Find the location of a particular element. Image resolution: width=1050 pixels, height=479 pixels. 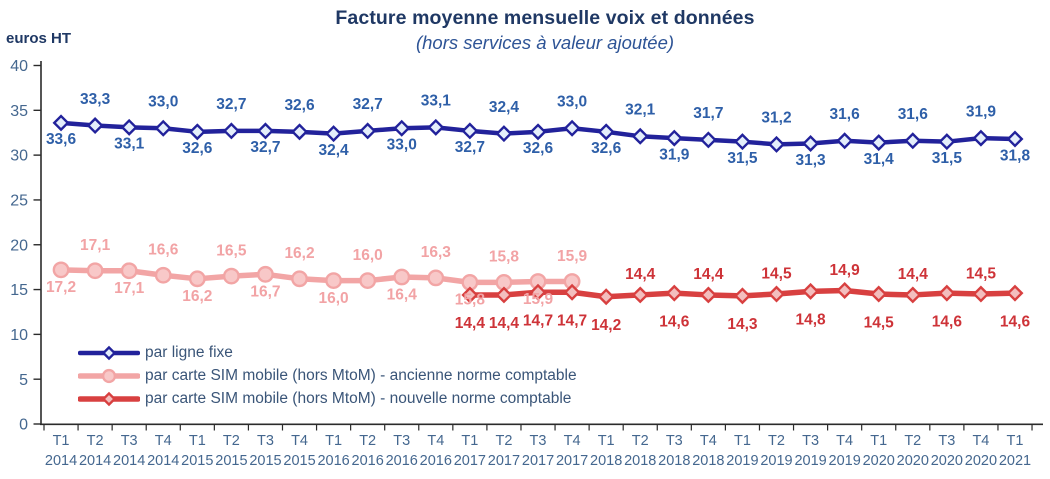

y-tick-label: 30 is located at coordinates (19, 156).